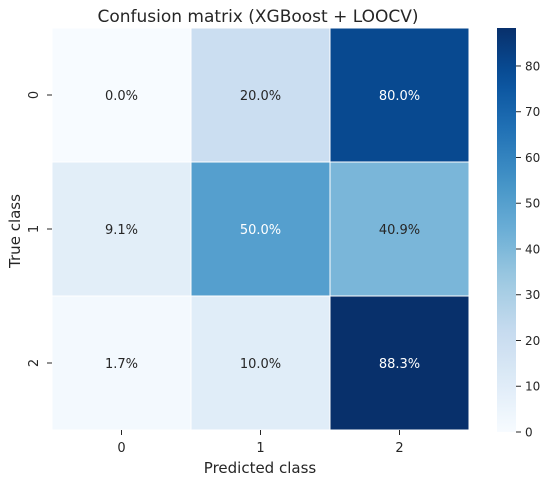 The image size is (550, 480). What do you see at coordinates (506, 230) in the screenshot?
I see `colorbar-gradient` at bounding box center [506, 230].